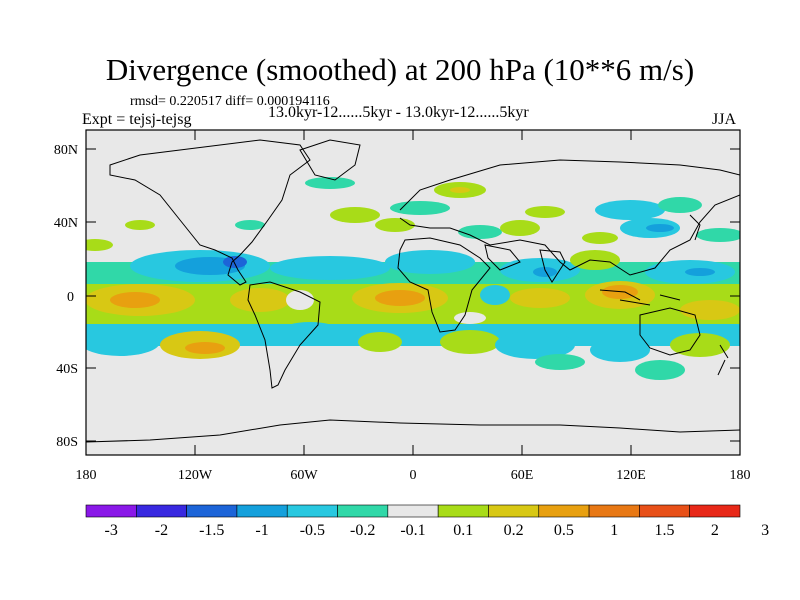  What do you see at coordinates (413, 309) in the screenshot?
I see `southern-band-orange` at bounding box center [413, 309].